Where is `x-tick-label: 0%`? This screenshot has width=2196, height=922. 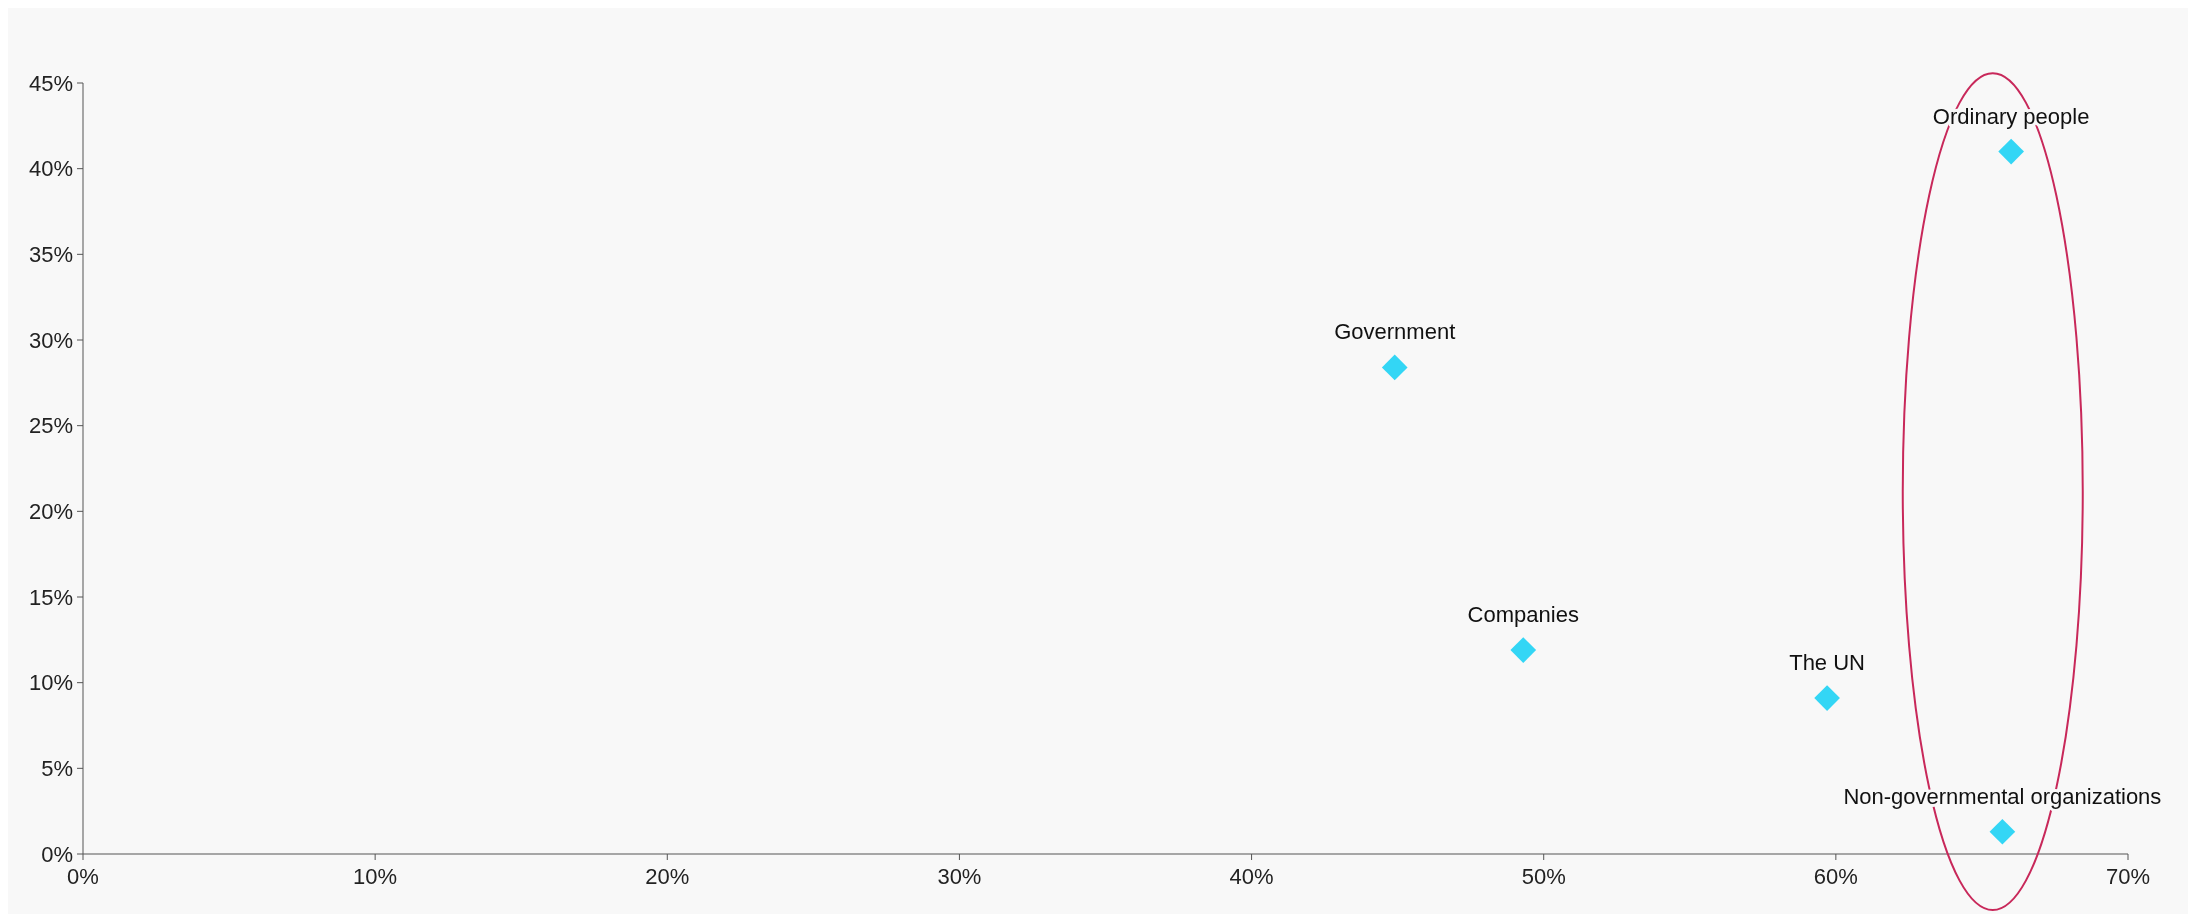 x-tick-label: 0% is located at coordinates (83, 876).